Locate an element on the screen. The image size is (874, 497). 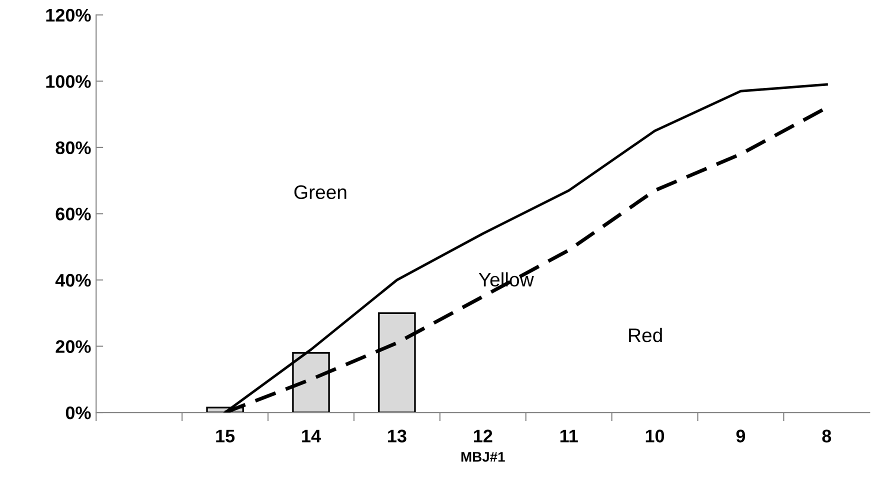
x-tick-label: 10 is located at coordinates (655, 436).